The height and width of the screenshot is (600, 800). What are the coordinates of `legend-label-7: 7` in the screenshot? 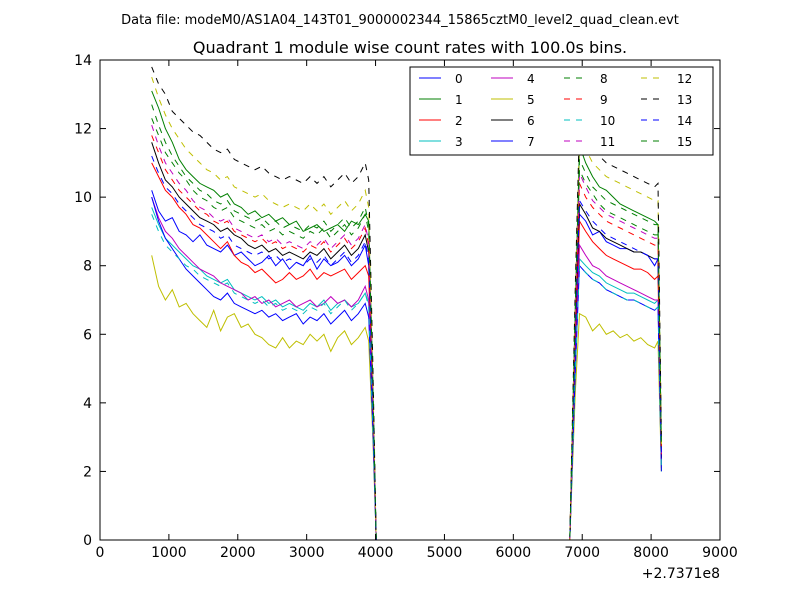 It's located at (531, 142).